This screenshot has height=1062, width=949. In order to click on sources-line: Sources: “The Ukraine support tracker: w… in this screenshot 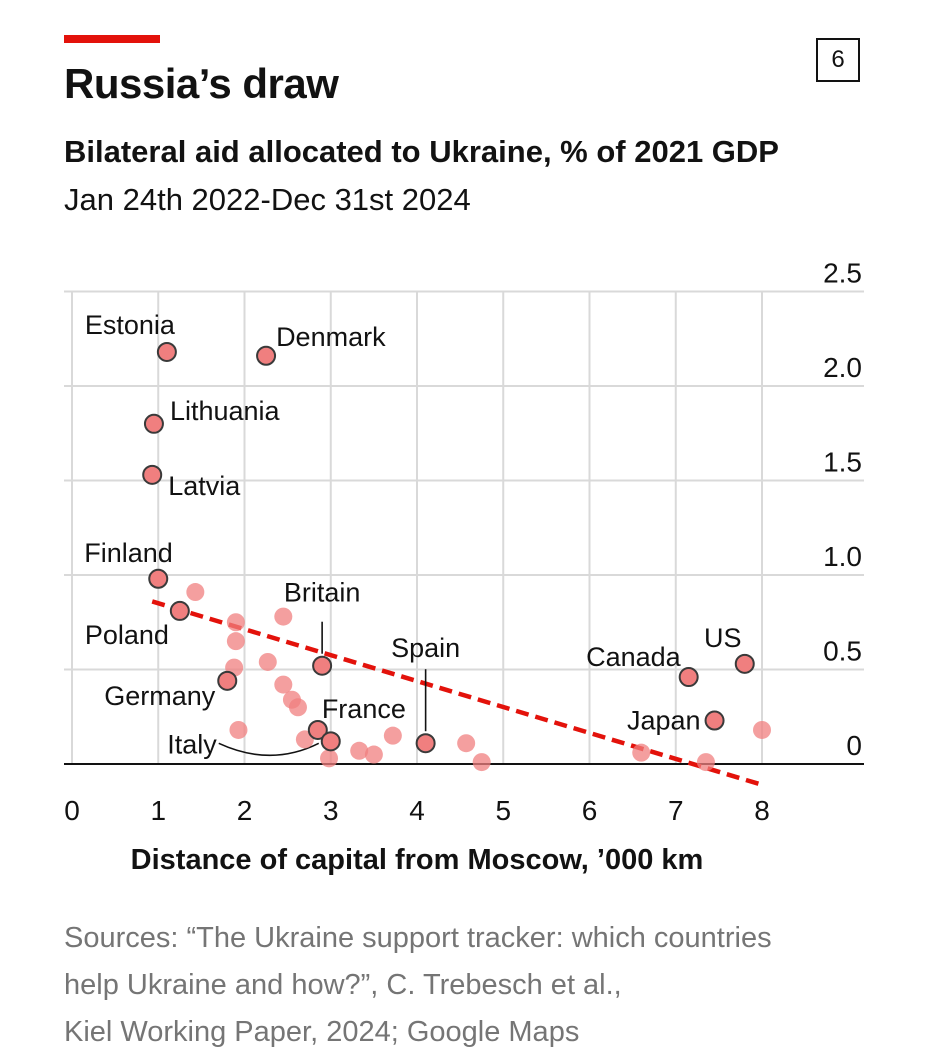, I will do `click(418, 938)`.